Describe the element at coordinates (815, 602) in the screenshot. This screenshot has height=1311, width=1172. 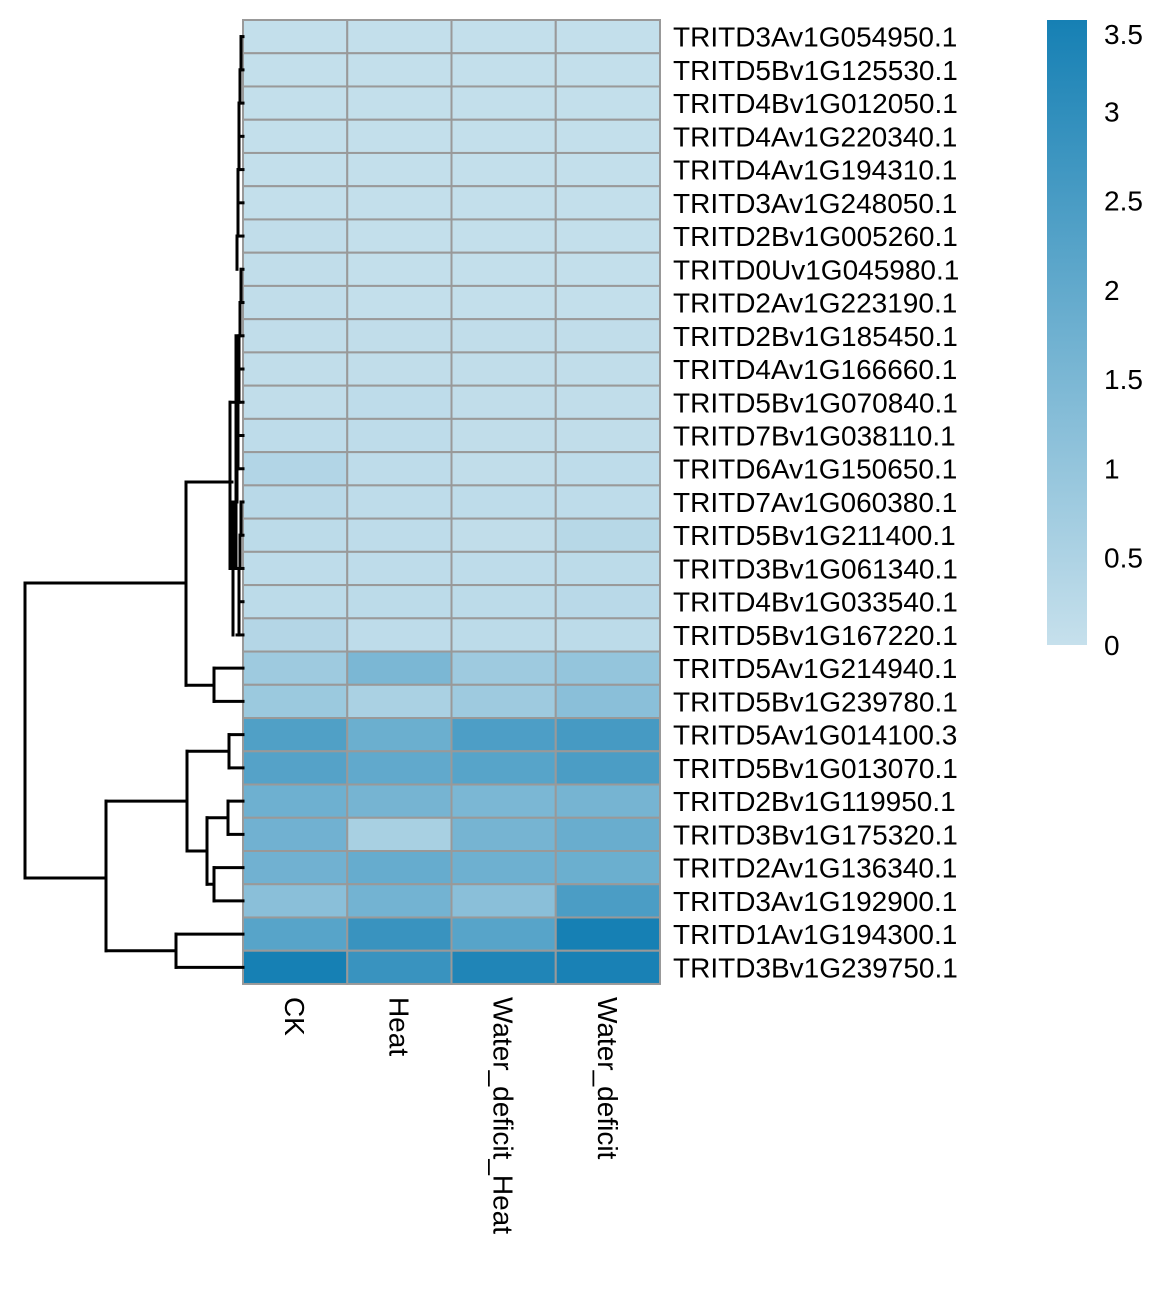
I see `row-label: TRITD4Bv1G033540.1` at that location.